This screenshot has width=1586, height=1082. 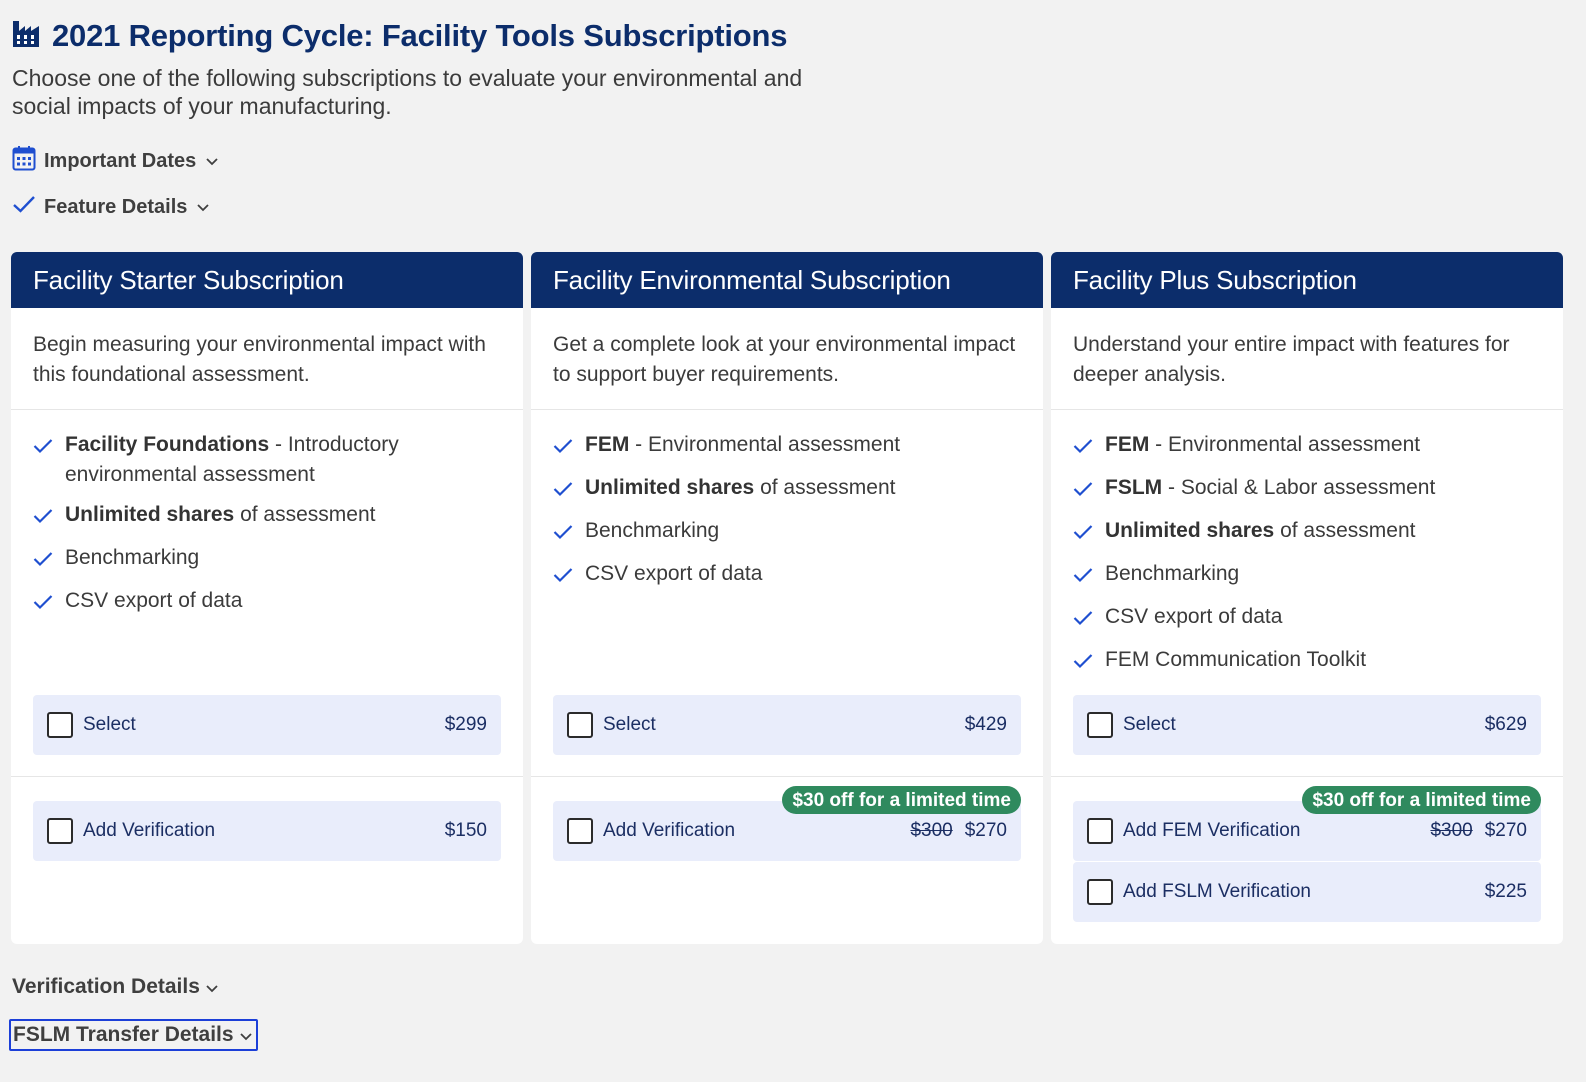 What do you see at coordinates (985, 830) in the screenshot?
I see `price-value: $270` at bounding box center [985, 830].